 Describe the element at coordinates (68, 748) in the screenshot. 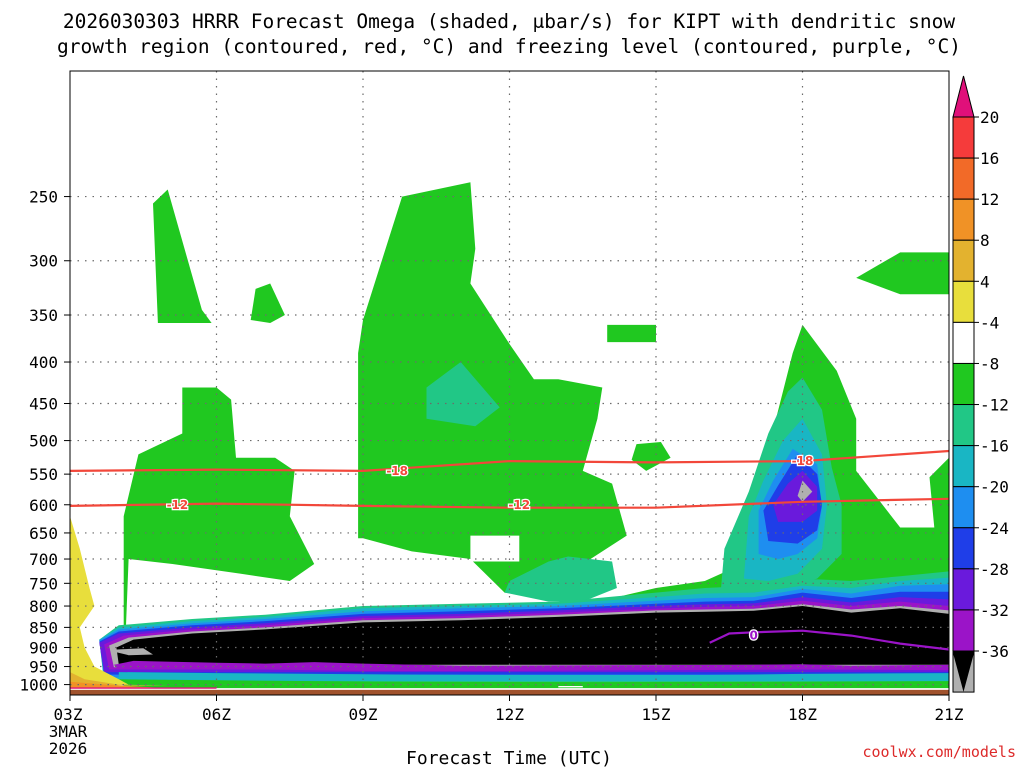

I see `x-start-date-label: 2026` at that location.